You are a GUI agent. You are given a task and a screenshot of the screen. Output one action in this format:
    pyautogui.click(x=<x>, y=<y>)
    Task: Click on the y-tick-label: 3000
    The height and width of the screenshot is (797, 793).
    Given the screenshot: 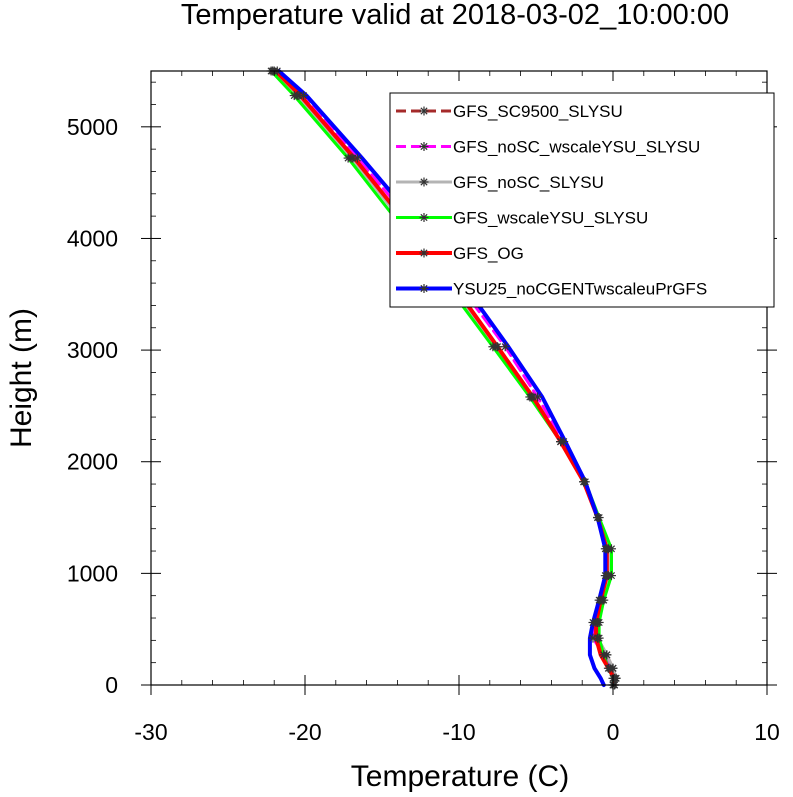 What is the action you would take?
    pyautogui.click(x=92, y=350)
    